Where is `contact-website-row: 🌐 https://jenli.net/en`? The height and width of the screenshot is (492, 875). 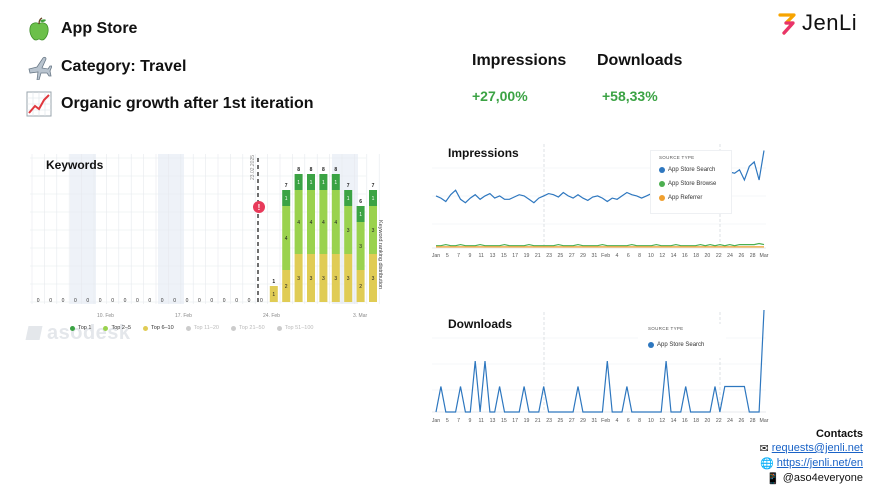
contact-website-row: 🌐 https://jenli.net/en is located at coordinates (811, 463).